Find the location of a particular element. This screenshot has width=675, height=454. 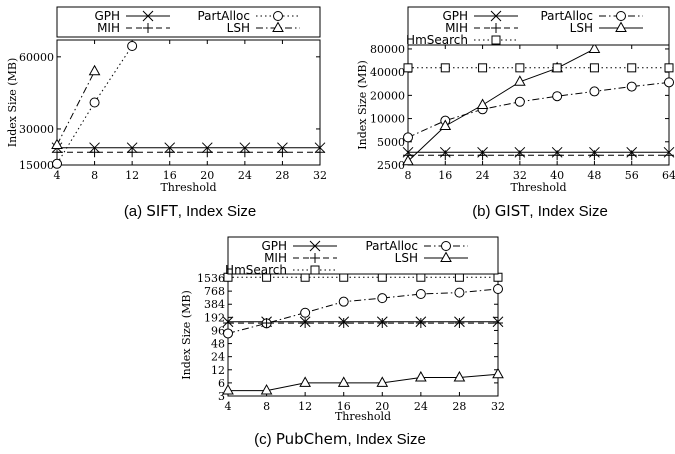

y-tick-label: 60000 is located at coordinates (36, 57).